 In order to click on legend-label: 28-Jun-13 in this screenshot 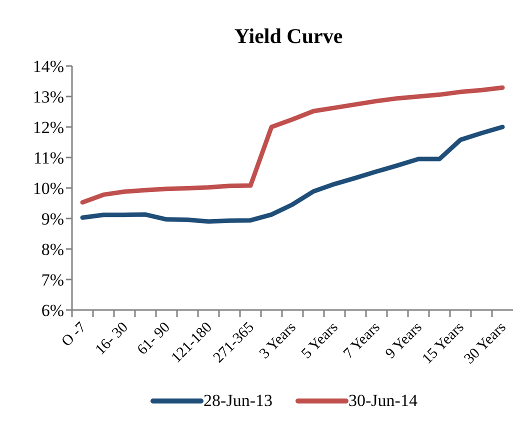, I will do `click(238, 401)`.